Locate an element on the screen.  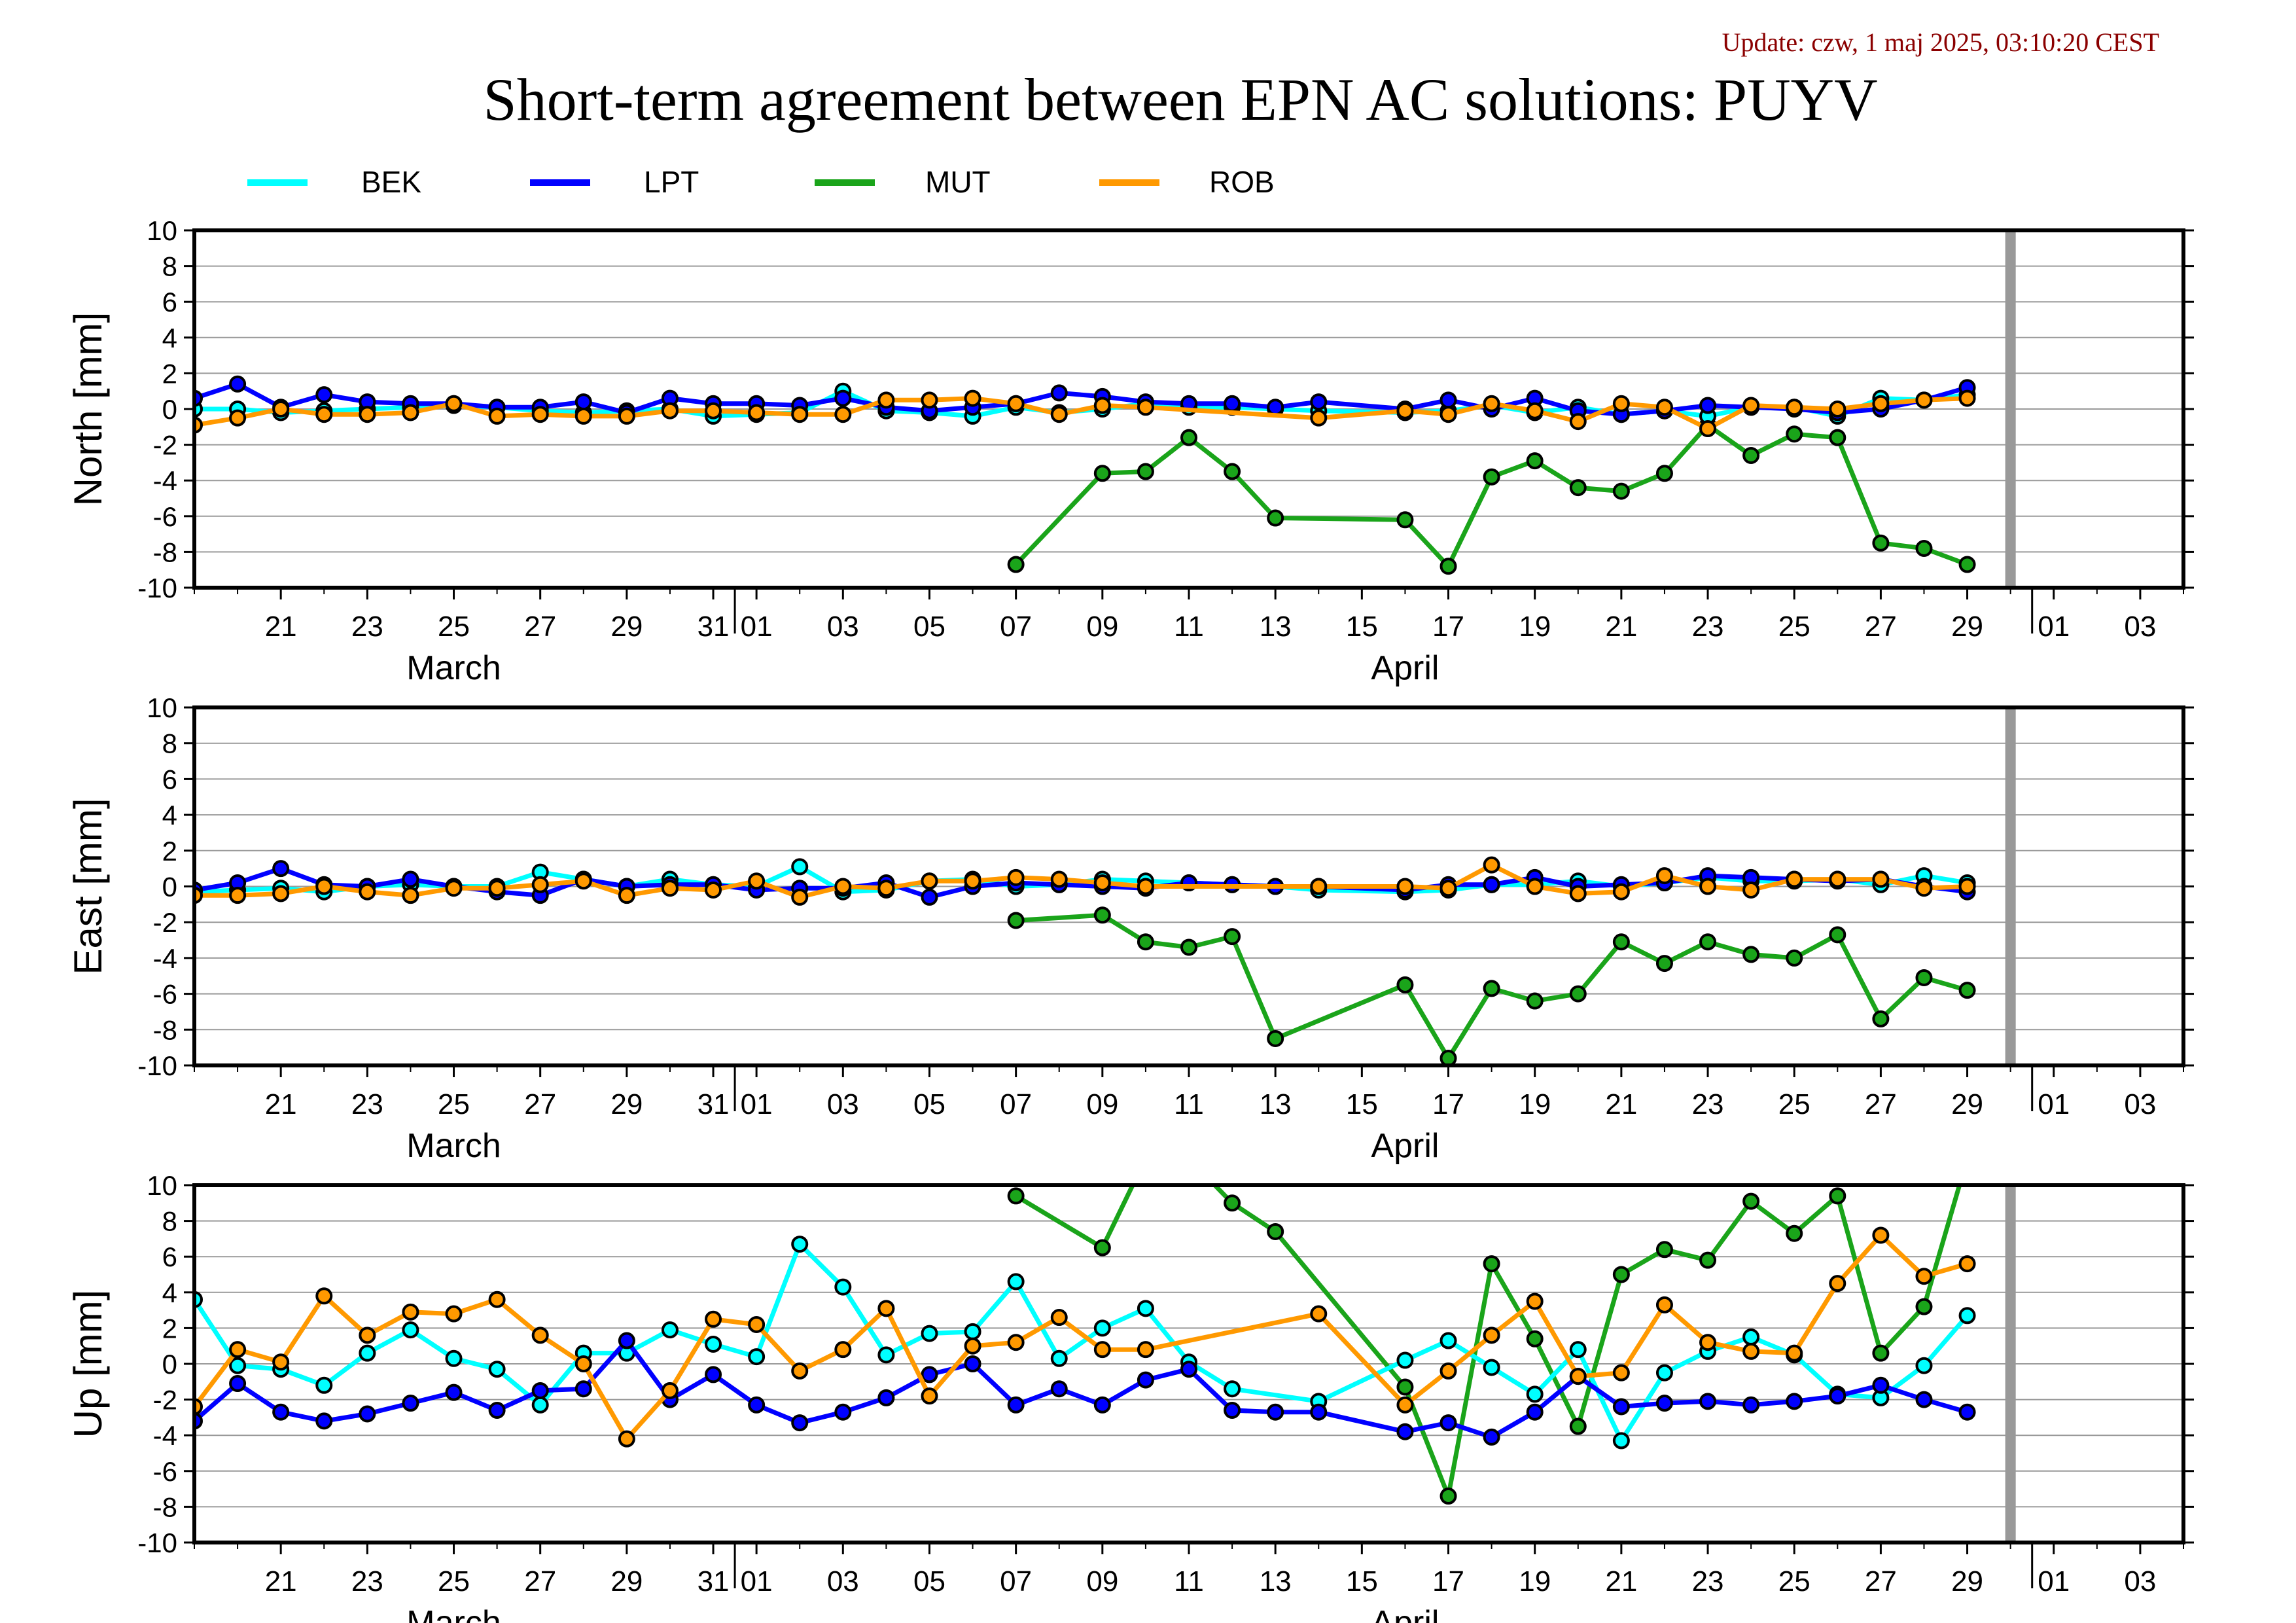
y-tick-label: -8 is located at coordinates (165, 1506).